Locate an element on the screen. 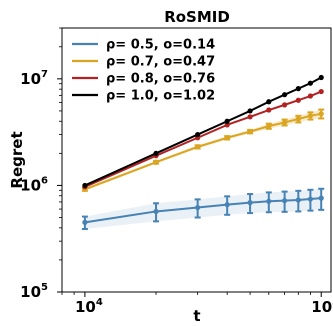  legend-label-2: ρ= 0.7, o=0.47 is located at coordinates (160, 62).